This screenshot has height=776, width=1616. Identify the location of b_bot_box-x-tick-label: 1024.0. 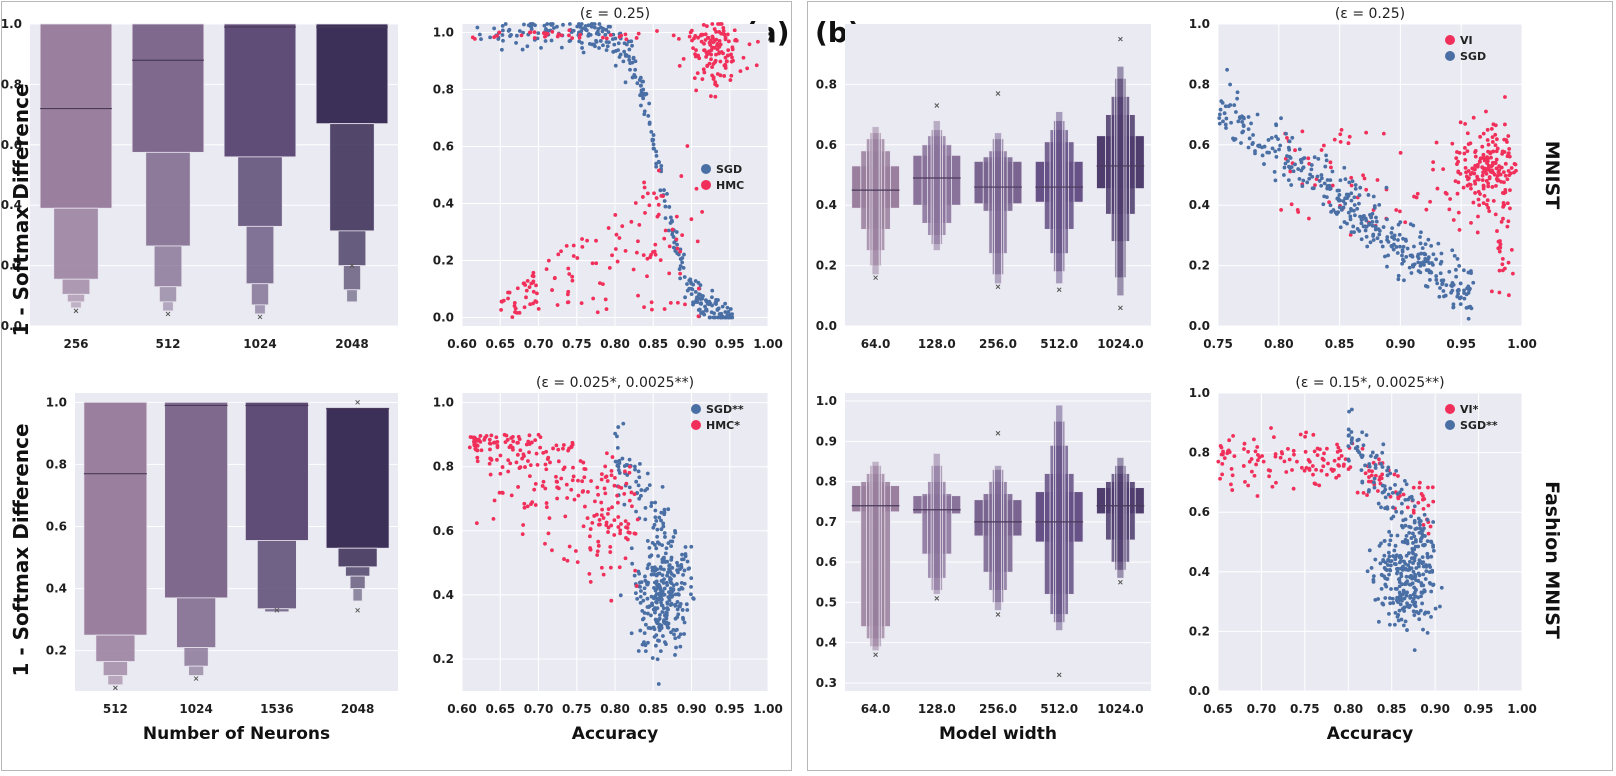
(1120, 709).